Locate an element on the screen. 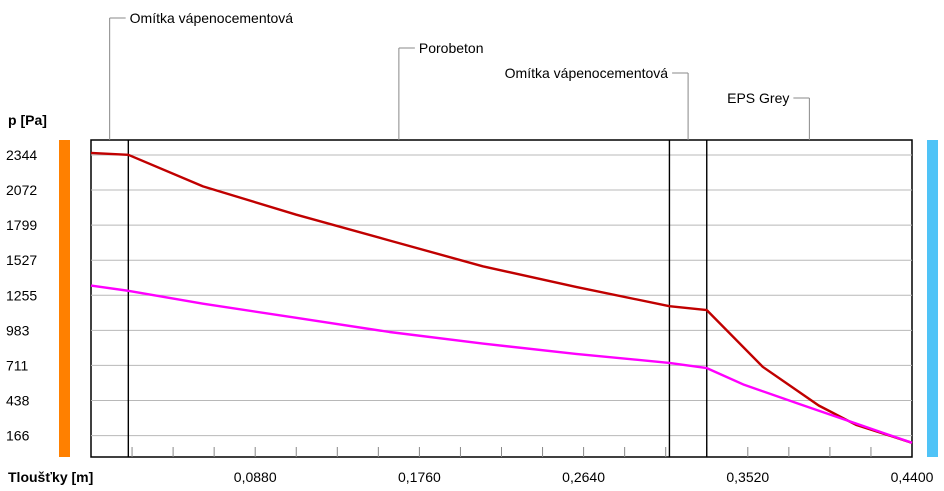  y-tick-label: 438 is located at coordinates (18, 401).